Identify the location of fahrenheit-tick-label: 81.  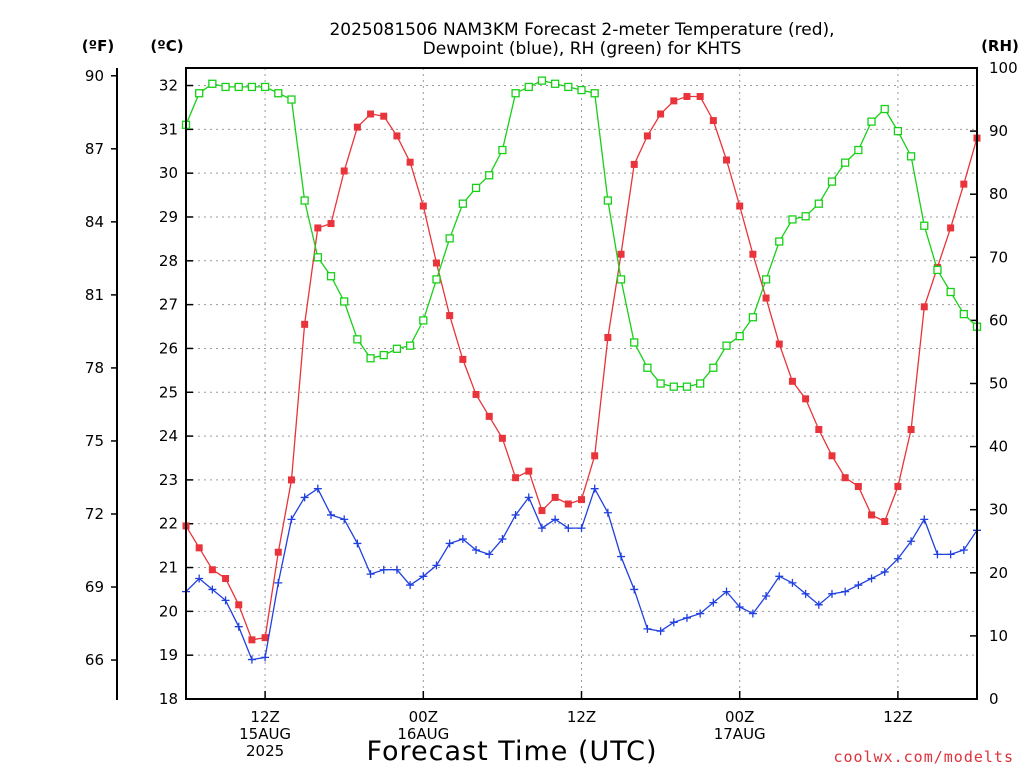
(94, 295).